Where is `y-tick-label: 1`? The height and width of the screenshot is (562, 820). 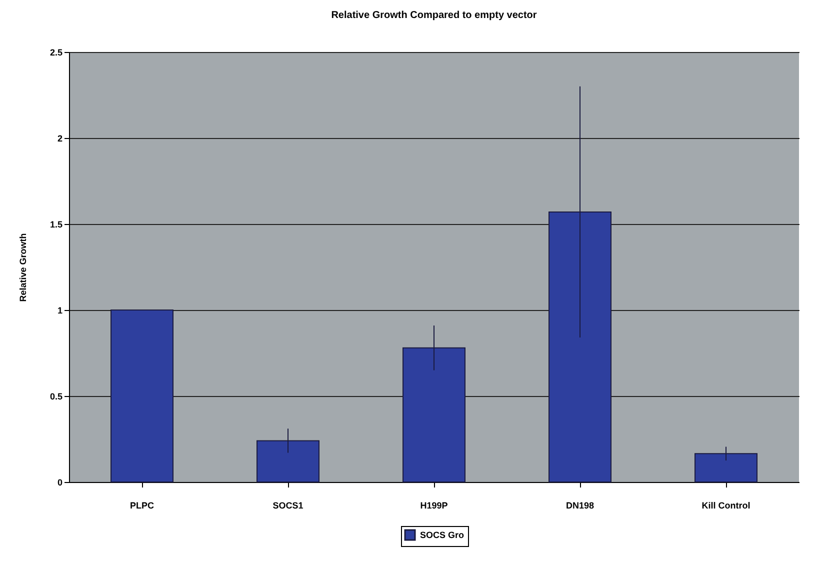 y-tick-label: 1 is located at coordinates (59, 311).